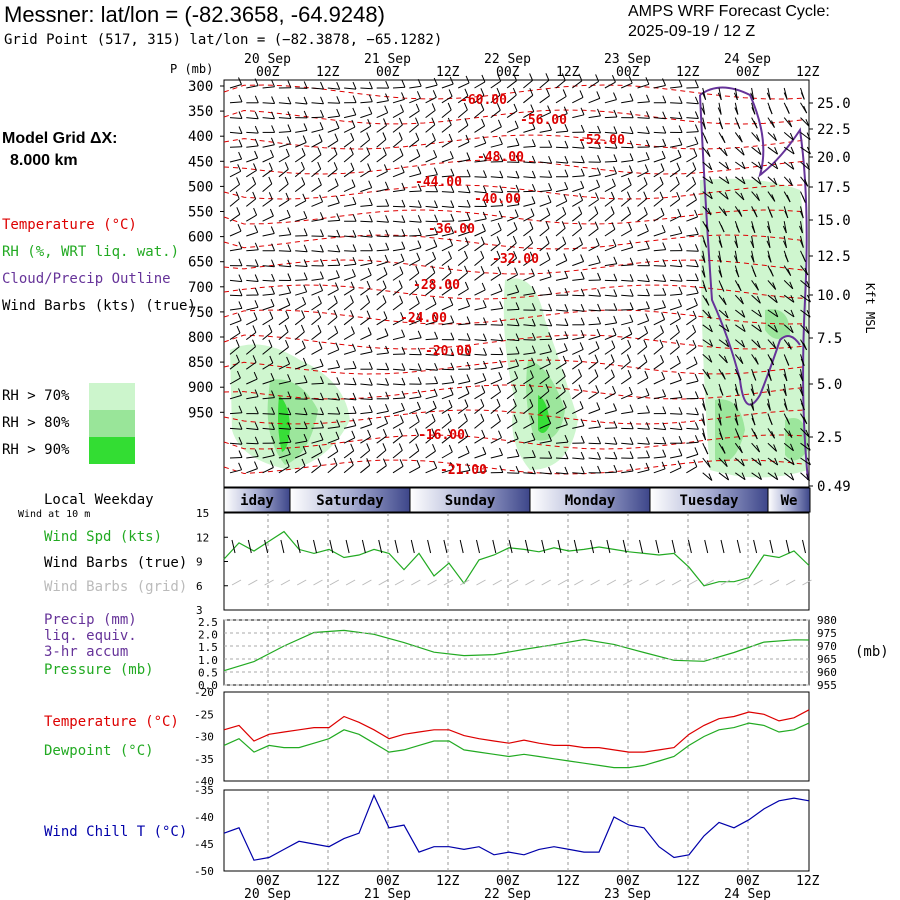  I want to click on pressure-tick-label: 650, so click(200, 263).